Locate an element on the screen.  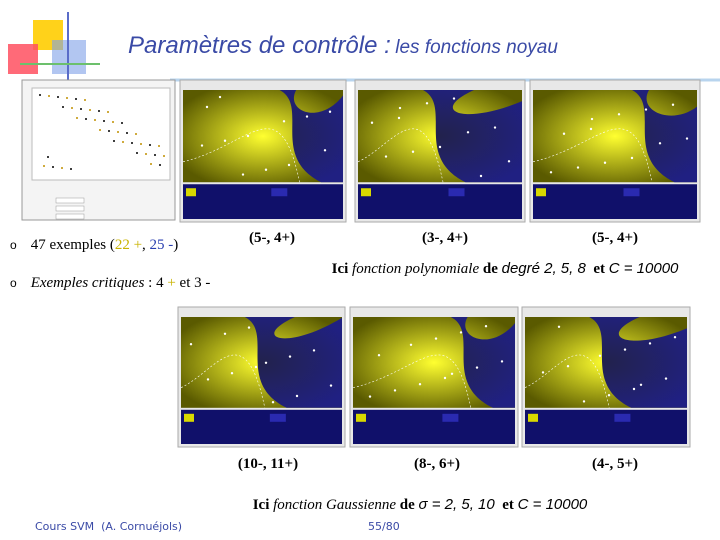
bullet: o Exemples critiques : 4 + et 3 - is located at coordinates (110, 283).